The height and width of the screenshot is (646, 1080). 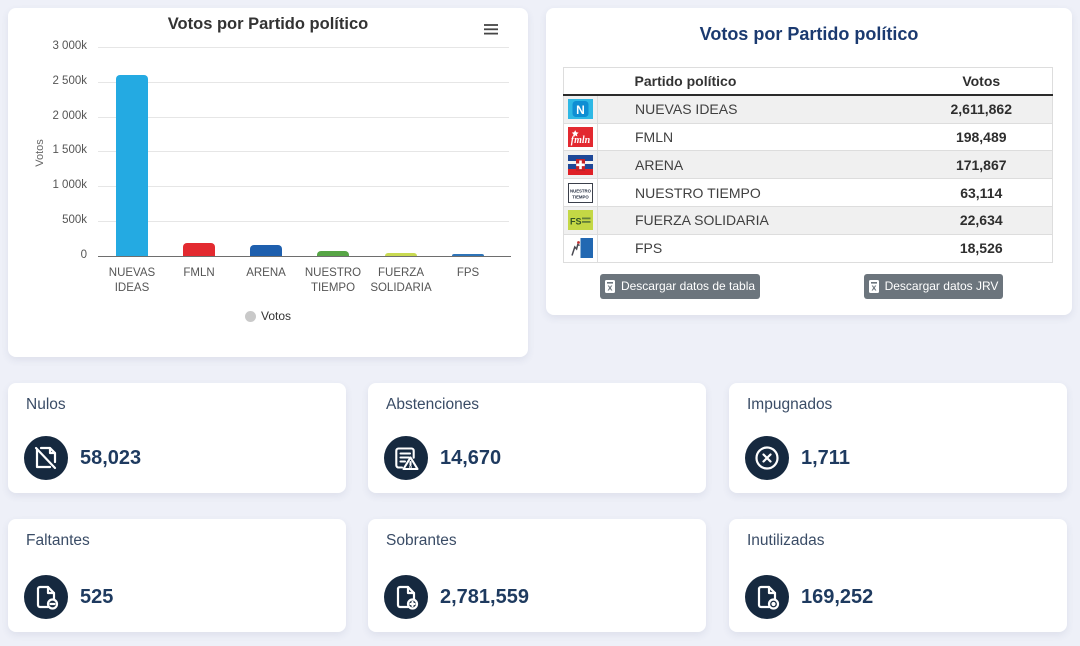 What do you see at coordinates (581, 140) in the screenshot?
I see `svg-text: fmln` at bounding box center [581, 140].